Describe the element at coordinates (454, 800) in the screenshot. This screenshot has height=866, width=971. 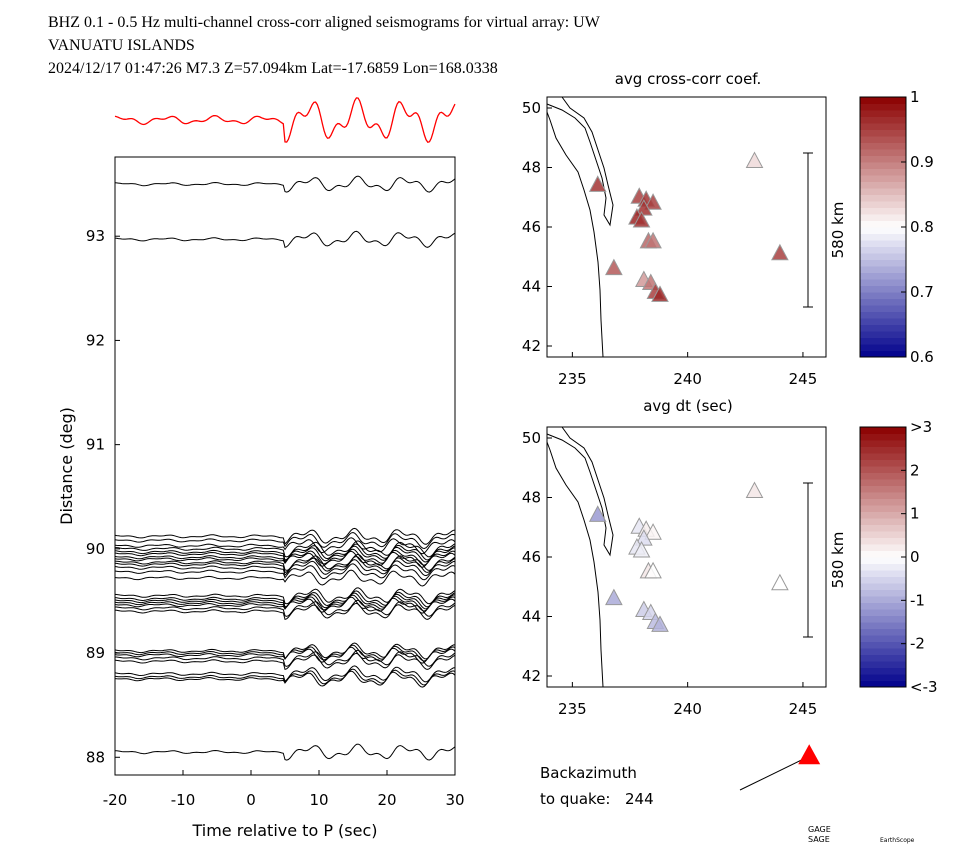
I see `x-tick-label: 30` at that location.